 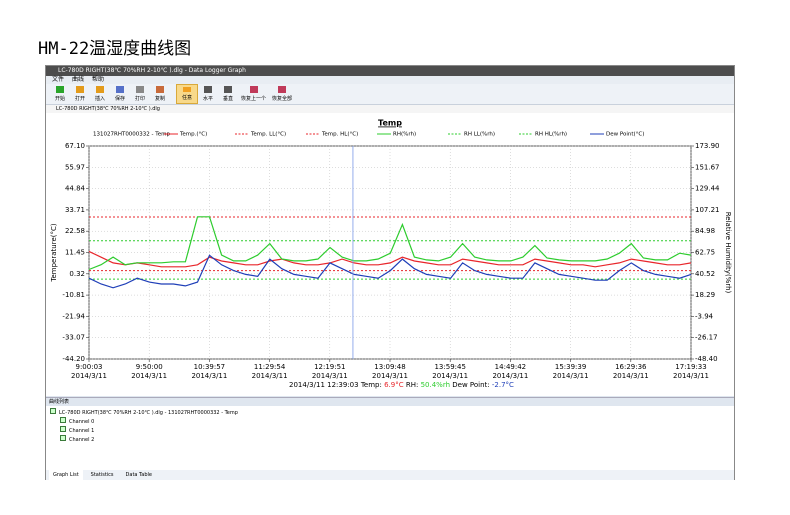 What do you see at coordinates (254, 99) in the screenshot?
I see `toolbar-label: 恢复上一个` at bounding box center [254, 99].